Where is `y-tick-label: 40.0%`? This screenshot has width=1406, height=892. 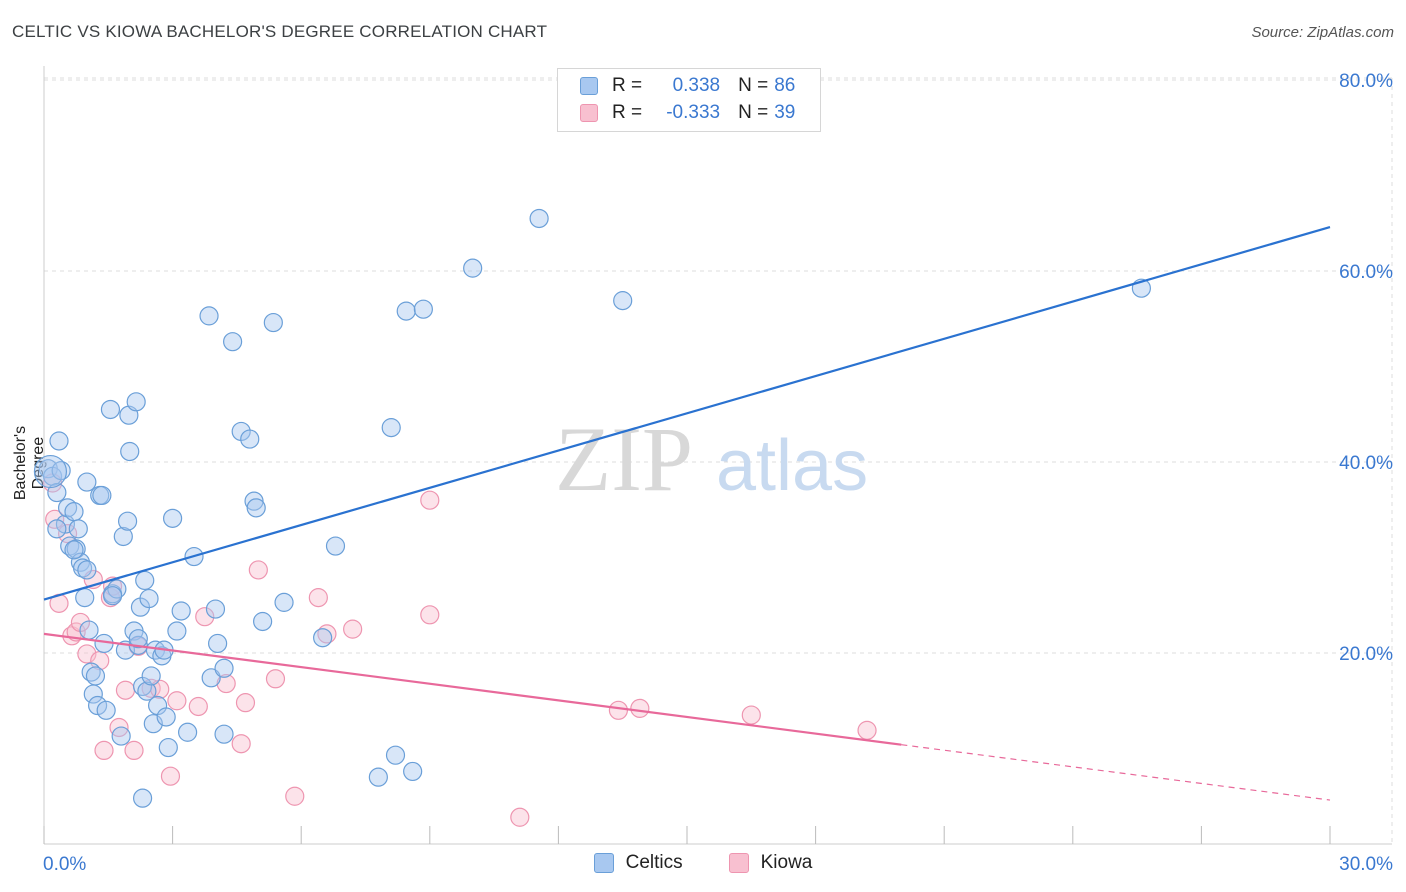 y-tick-label: 40.0% is located at coordinates (1366, 463).